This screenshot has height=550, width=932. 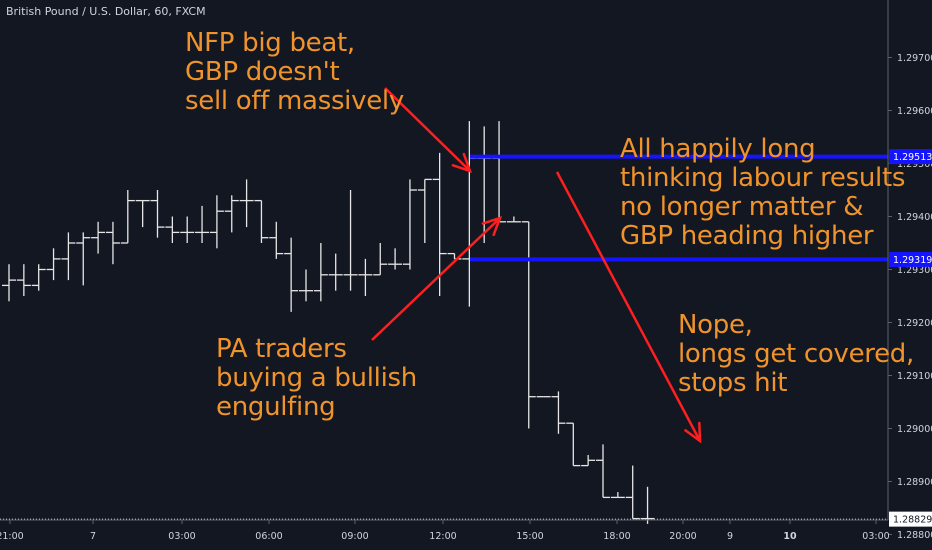 I want to click on last-price-bg, so click(x=910, y=519).